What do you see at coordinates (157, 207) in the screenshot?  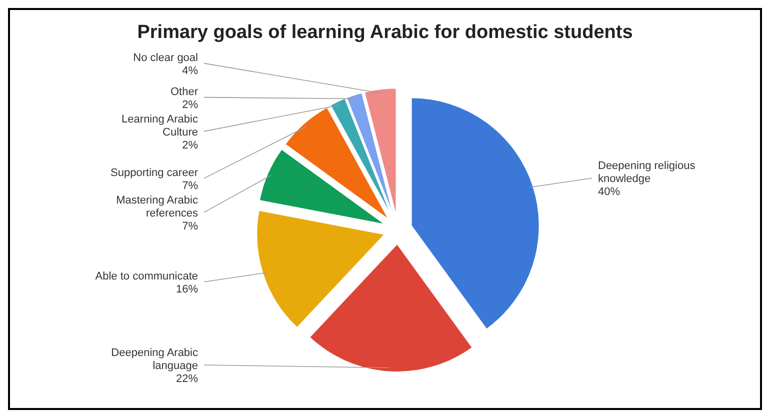 I see `slice-label: Mastering Arabic references` at bounding box center [157, 207].